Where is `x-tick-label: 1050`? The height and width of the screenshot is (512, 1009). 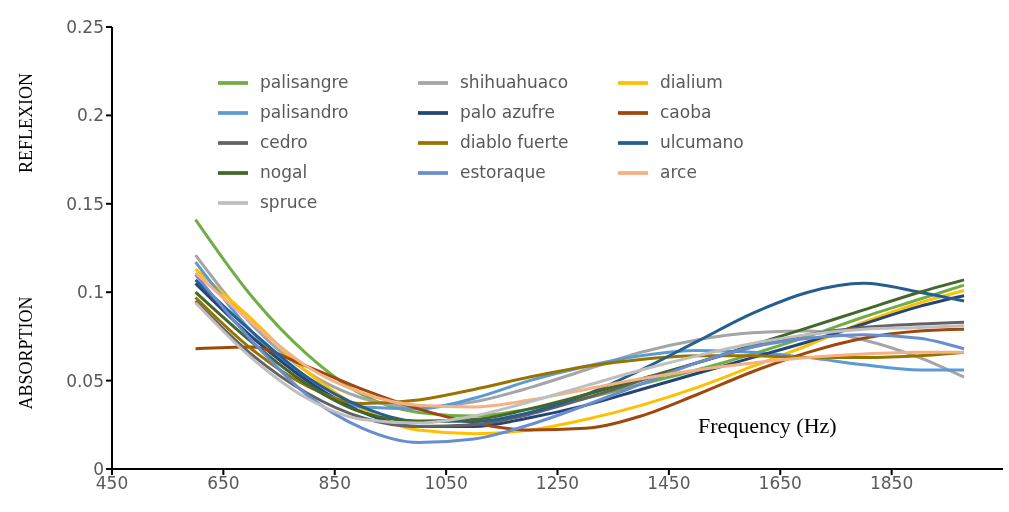
x-tick-label: 1050 is located at coordinates (446, 483).